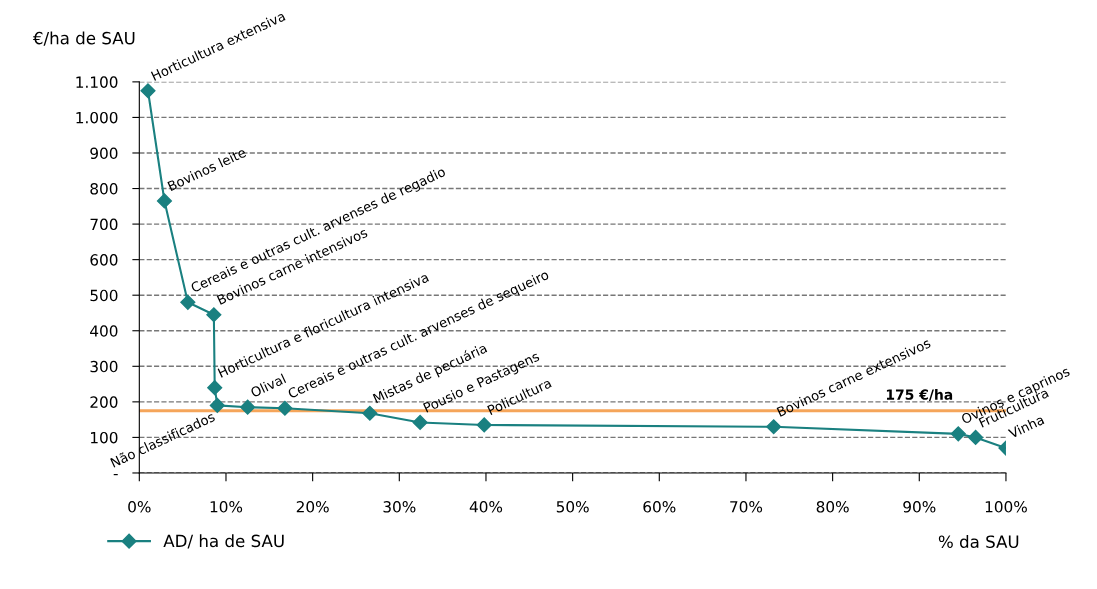 The width and height of the screenshot is (1097, 589). What do you see at coordinates (104, 224) in the screenshot?
I see `y-tick-label: 700` at bounding box center [104, 224].